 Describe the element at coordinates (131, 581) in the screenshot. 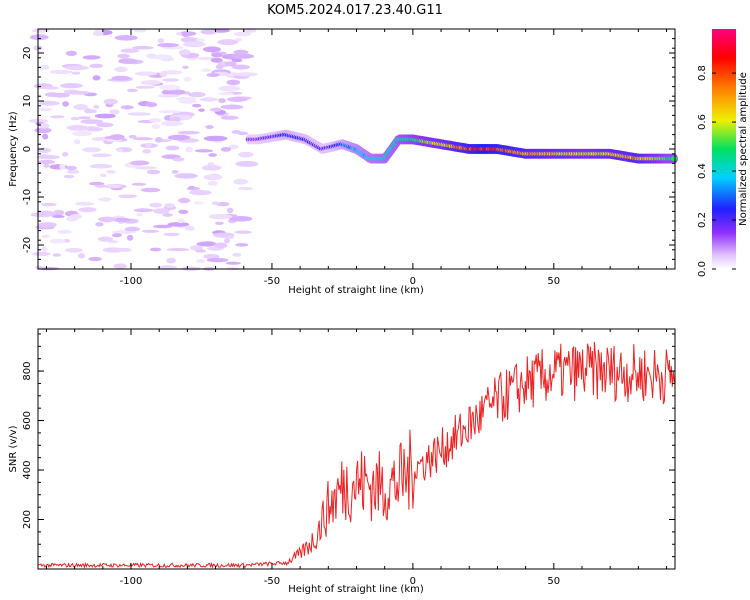

I see `x-tick-label: -100` at that location.